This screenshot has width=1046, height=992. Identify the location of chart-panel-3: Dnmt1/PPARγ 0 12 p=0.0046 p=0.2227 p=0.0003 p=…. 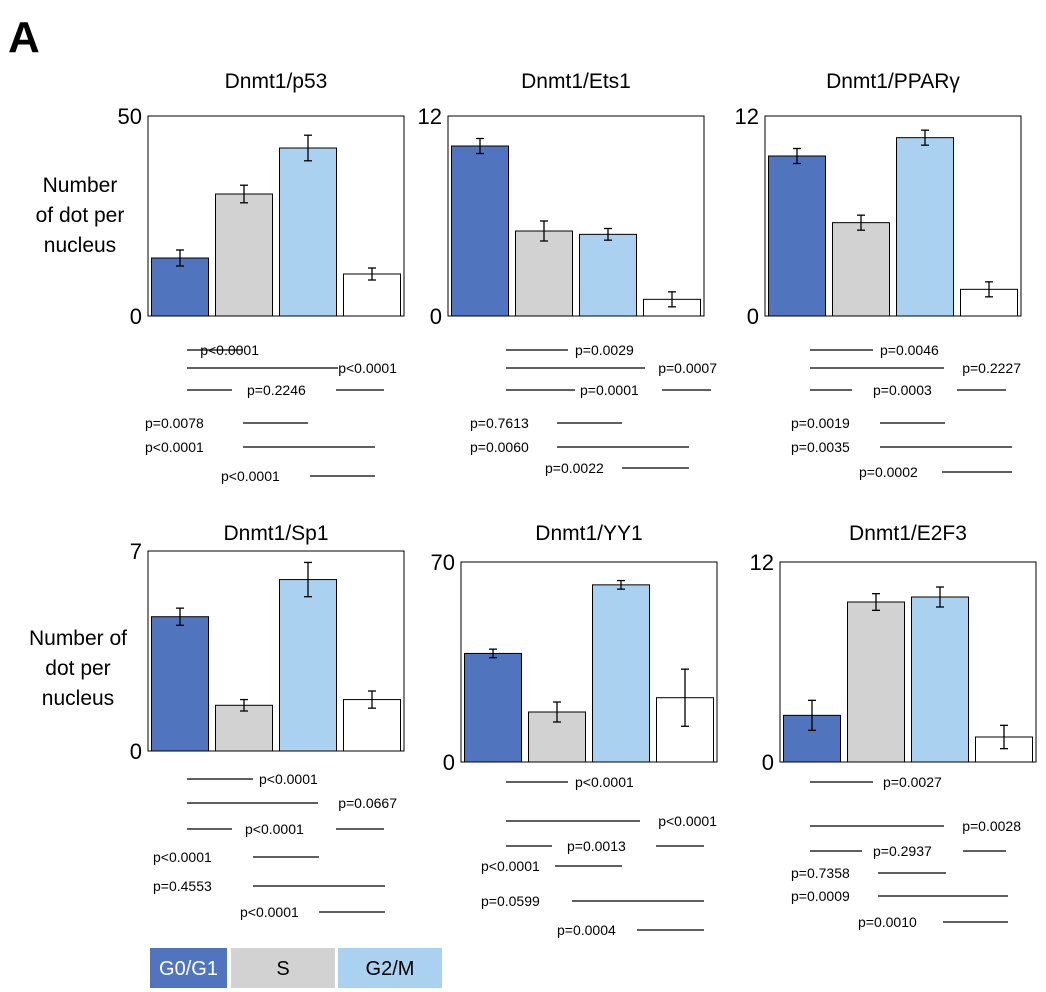
(878, 275).